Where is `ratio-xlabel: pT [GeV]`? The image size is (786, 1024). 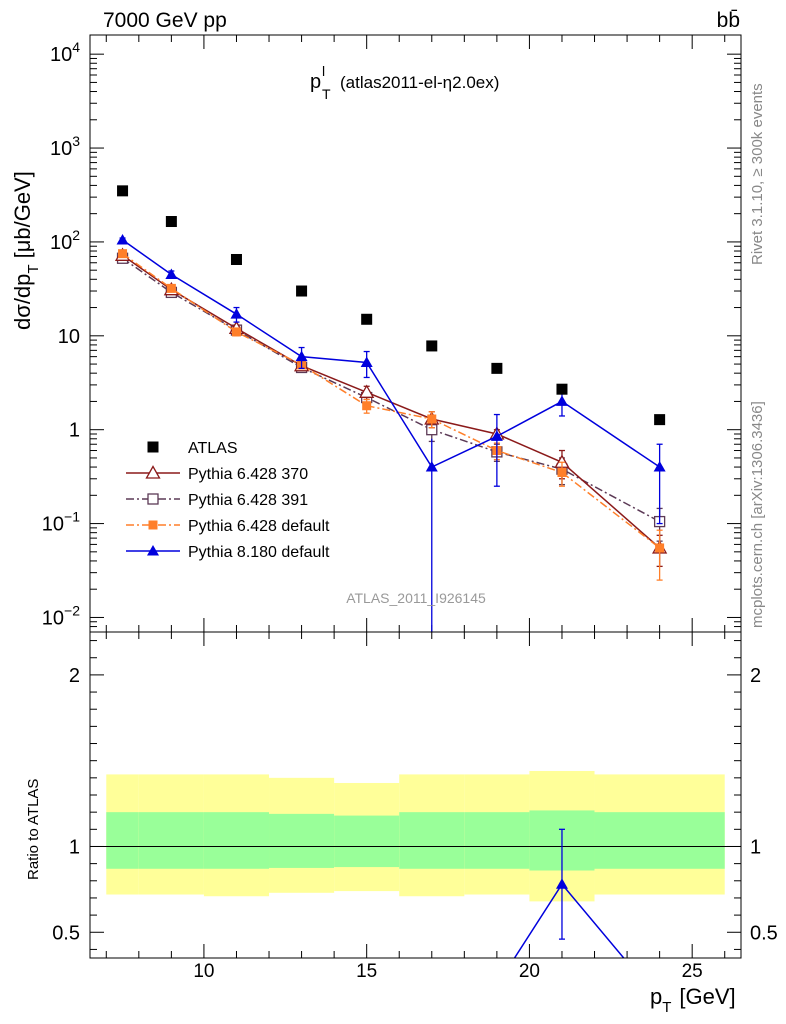 ratio-xlabel: pT [GeV] is located at coordinates (693, 1000).